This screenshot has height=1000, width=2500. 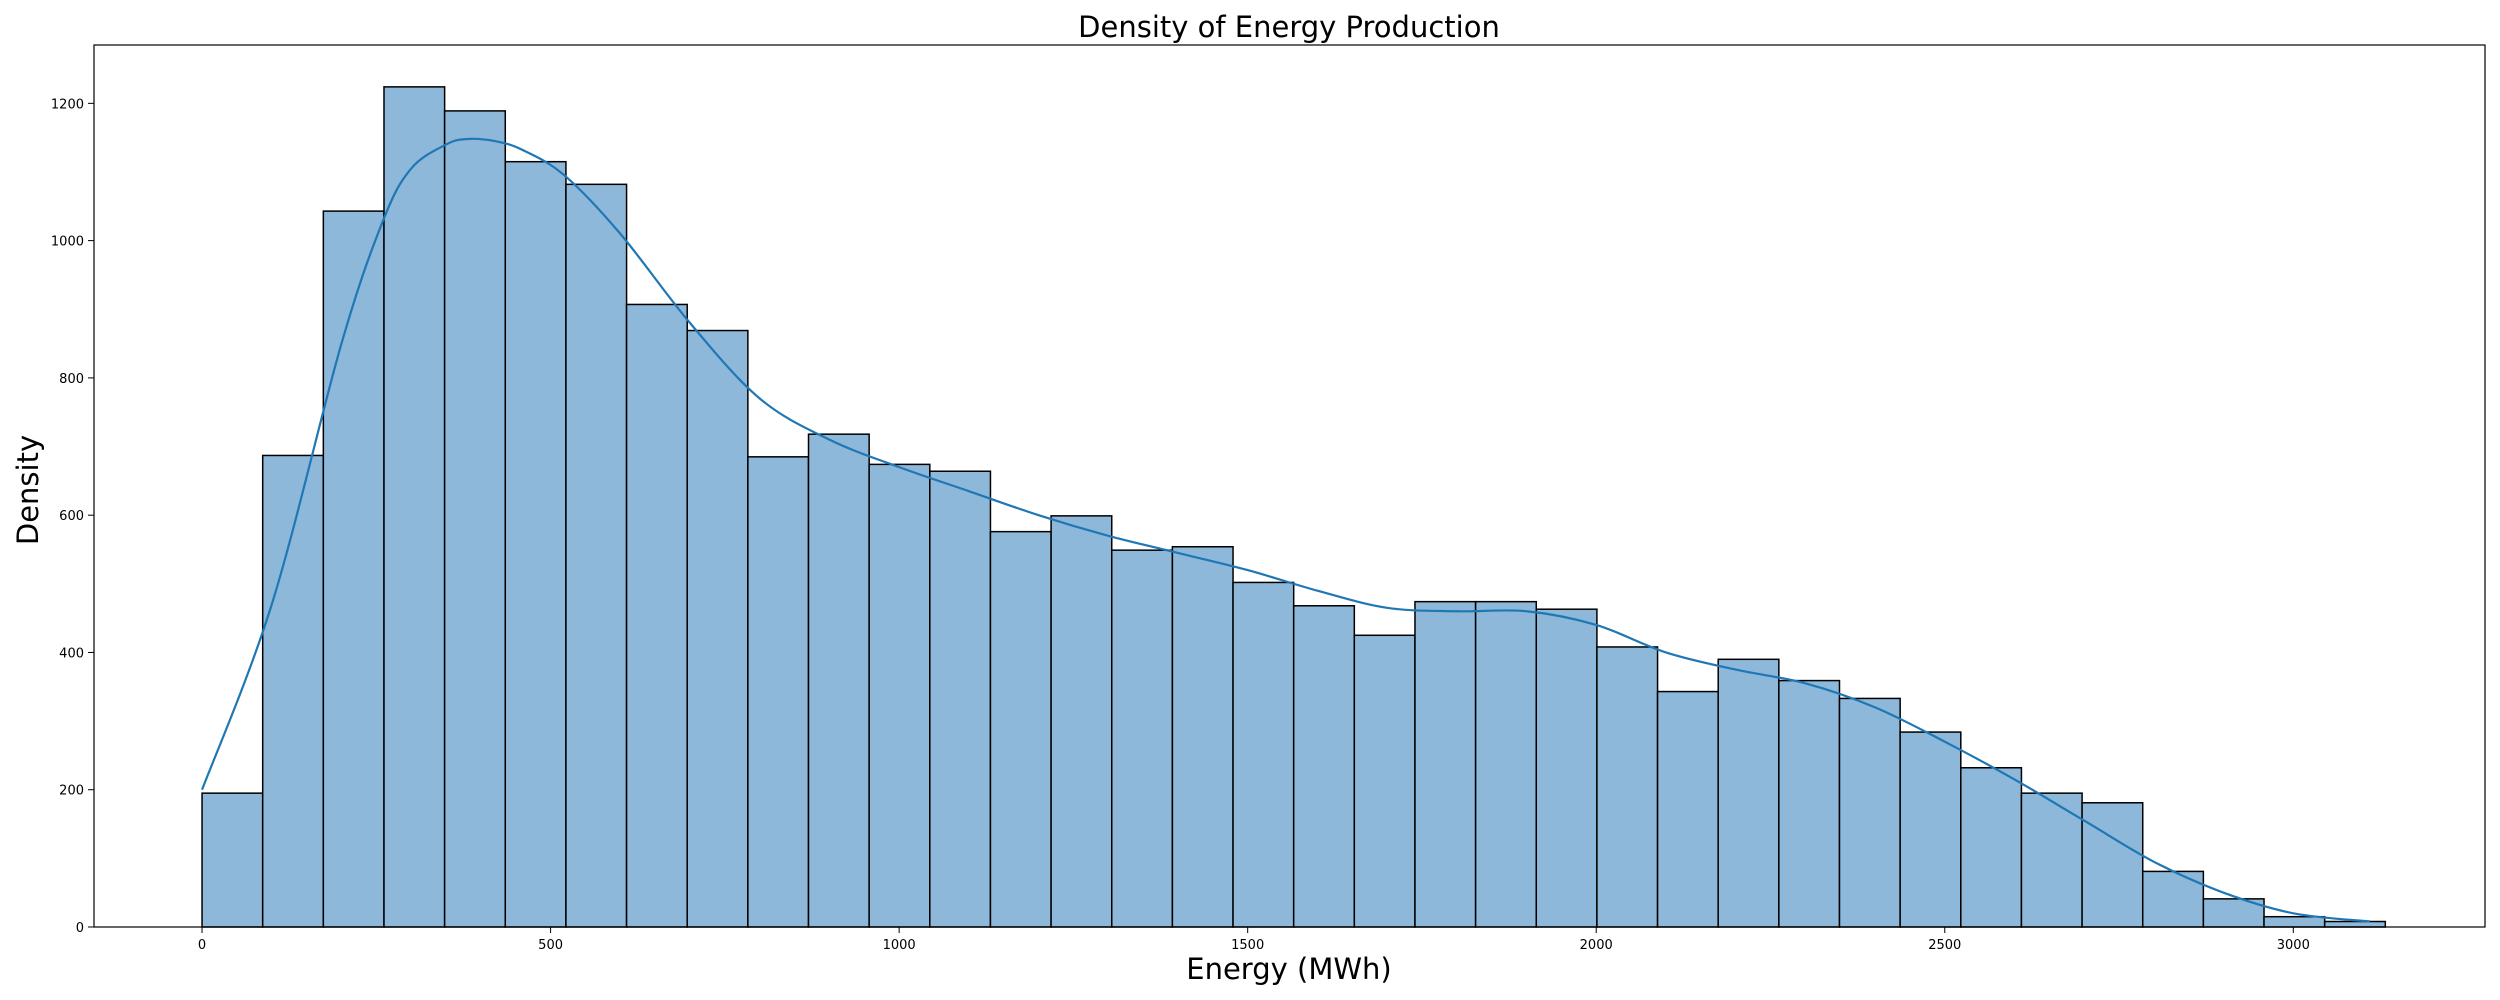 What do you see at coordinates (550, 945) in the screenshot?
I see `x-tick-label: 500` at bounding box center [550, 945].